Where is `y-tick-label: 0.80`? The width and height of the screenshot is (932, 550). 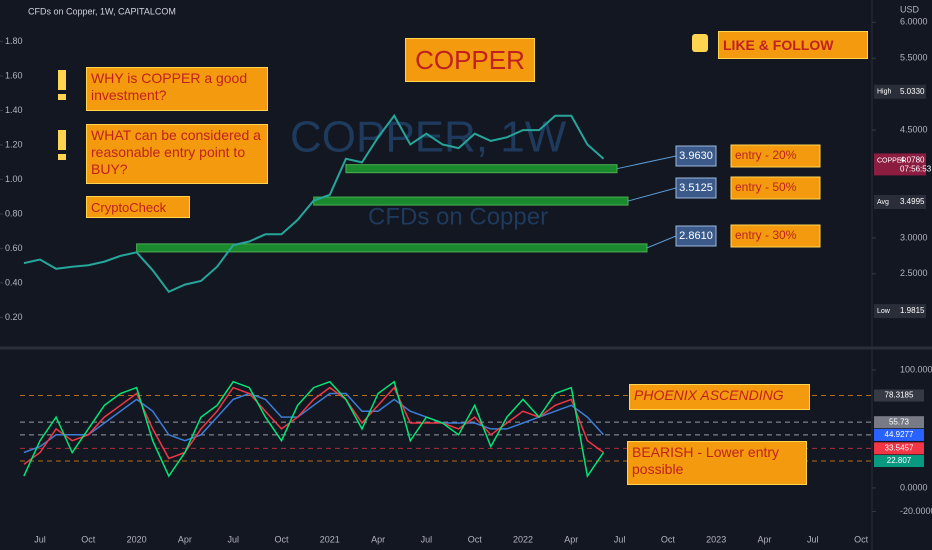
y-tick-label: 0.80 is located at coordinates (14, 213).